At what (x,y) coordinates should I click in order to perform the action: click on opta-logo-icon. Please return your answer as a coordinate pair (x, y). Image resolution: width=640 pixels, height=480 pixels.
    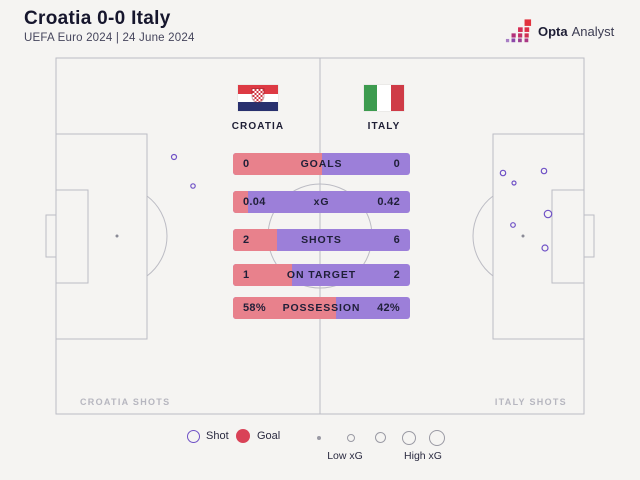
    Looking at the image, I should click on (518, 31).